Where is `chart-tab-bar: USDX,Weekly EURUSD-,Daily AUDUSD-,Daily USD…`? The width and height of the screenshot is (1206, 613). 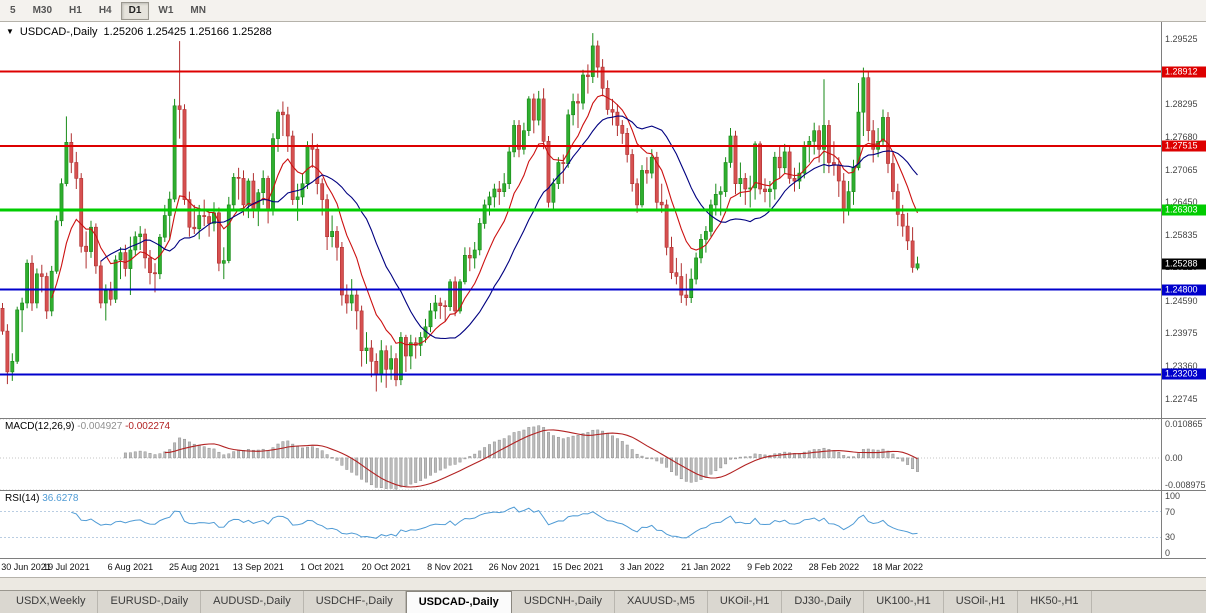 chart-tab-bar: USDX,Weekly EURUSD-,Daily AUDUSD-,Daily USD… is located at coordinates (603, 601).